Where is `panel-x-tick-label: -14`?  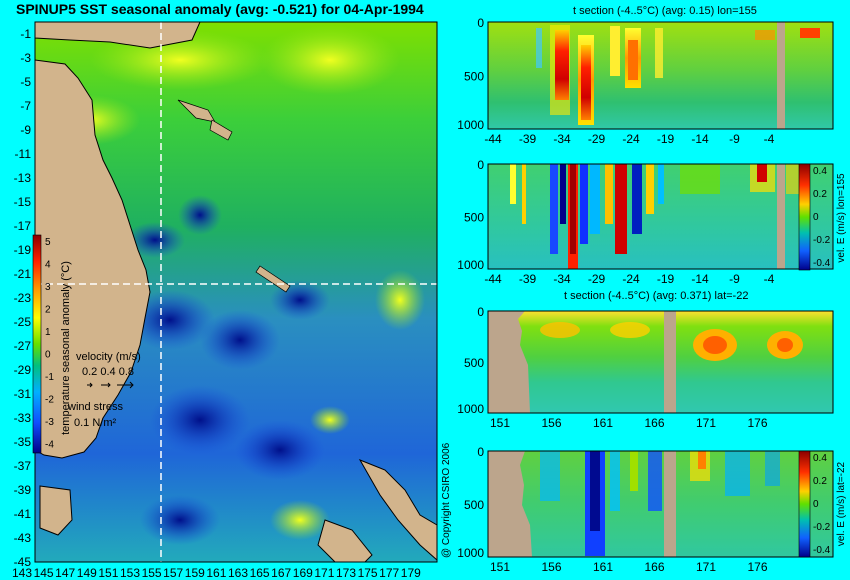
panel-x-tick-label: -14 is located at coordinates (700, 139).